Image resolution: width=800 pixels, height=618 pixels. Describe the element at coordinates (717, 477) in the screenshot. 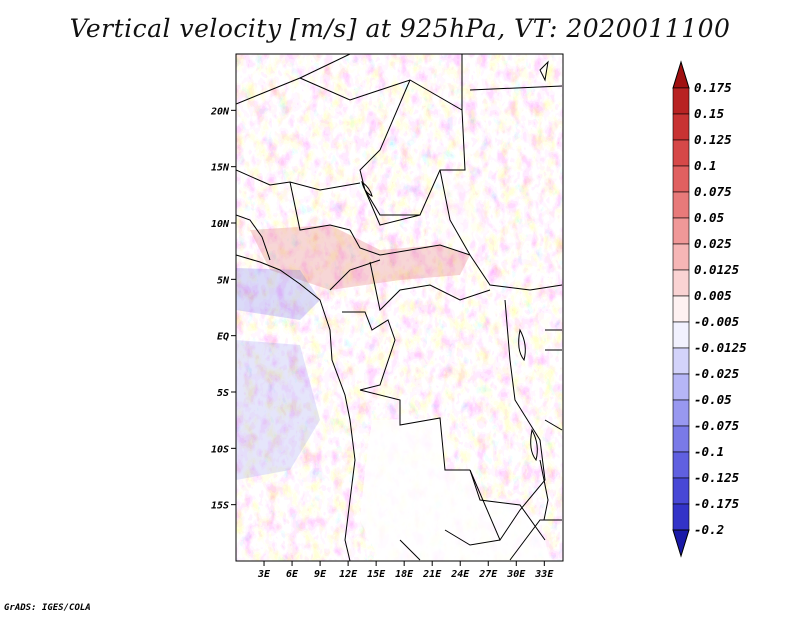

I see `colorbar-label: -0.125` at that location.